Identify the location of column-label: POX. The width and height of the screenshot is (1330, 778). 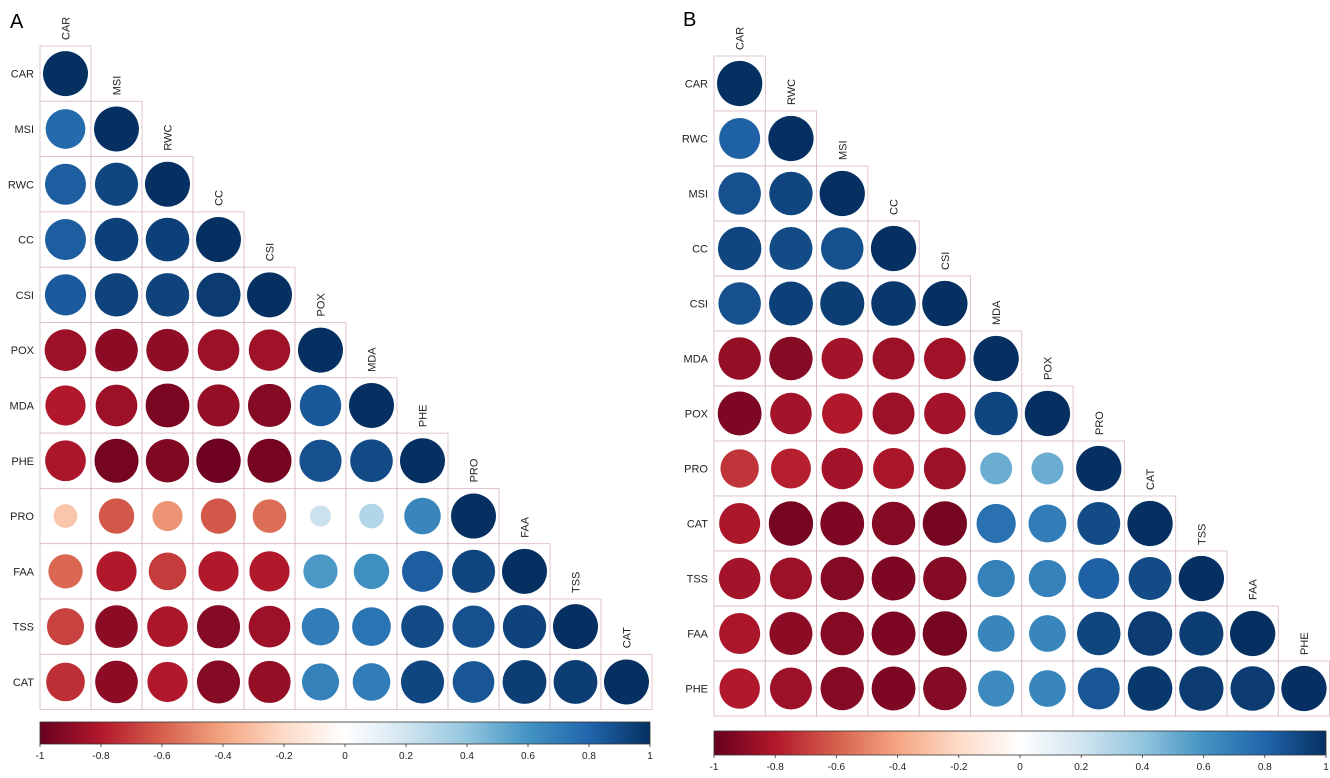
(1048, 368).